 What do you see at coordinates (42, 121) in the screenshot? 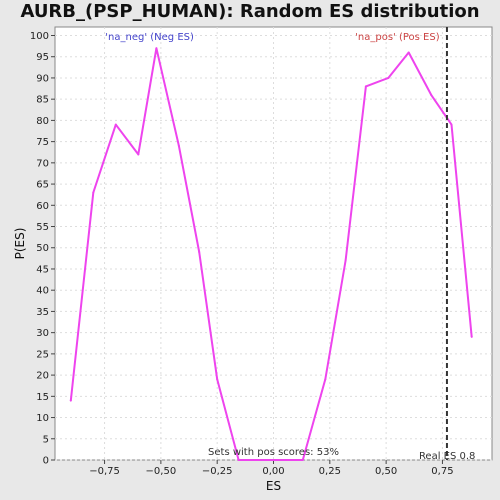
I see `y-tick-label: 80` at bounding box center [42, 121].